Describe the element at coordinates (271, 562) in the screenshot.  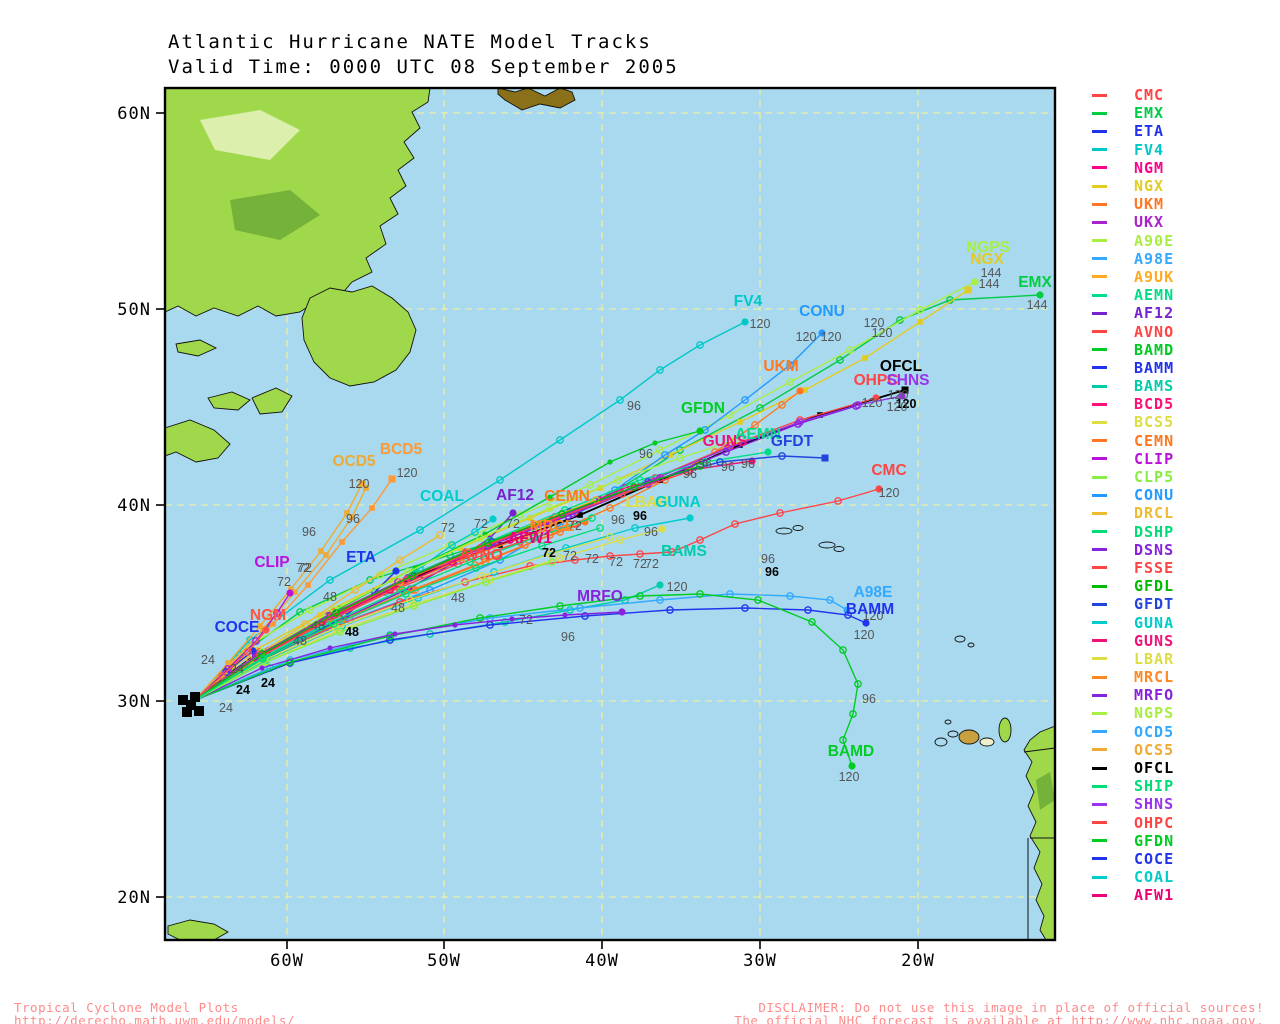
I see `track-label-clip: CLIP` at that location.